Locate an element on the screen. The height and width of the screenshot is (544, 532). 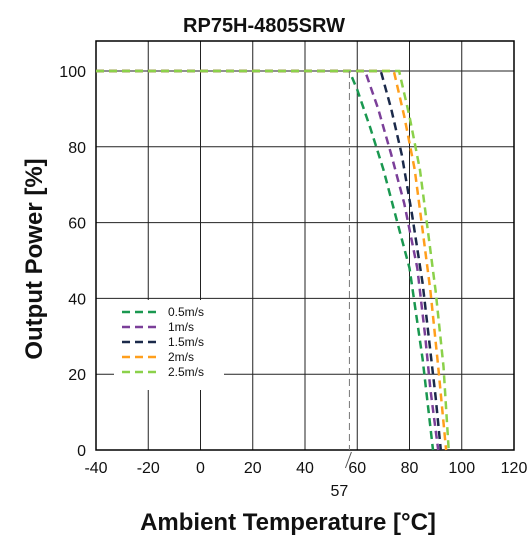
x-tick-label: 120 is located at coordinates (514, 468).